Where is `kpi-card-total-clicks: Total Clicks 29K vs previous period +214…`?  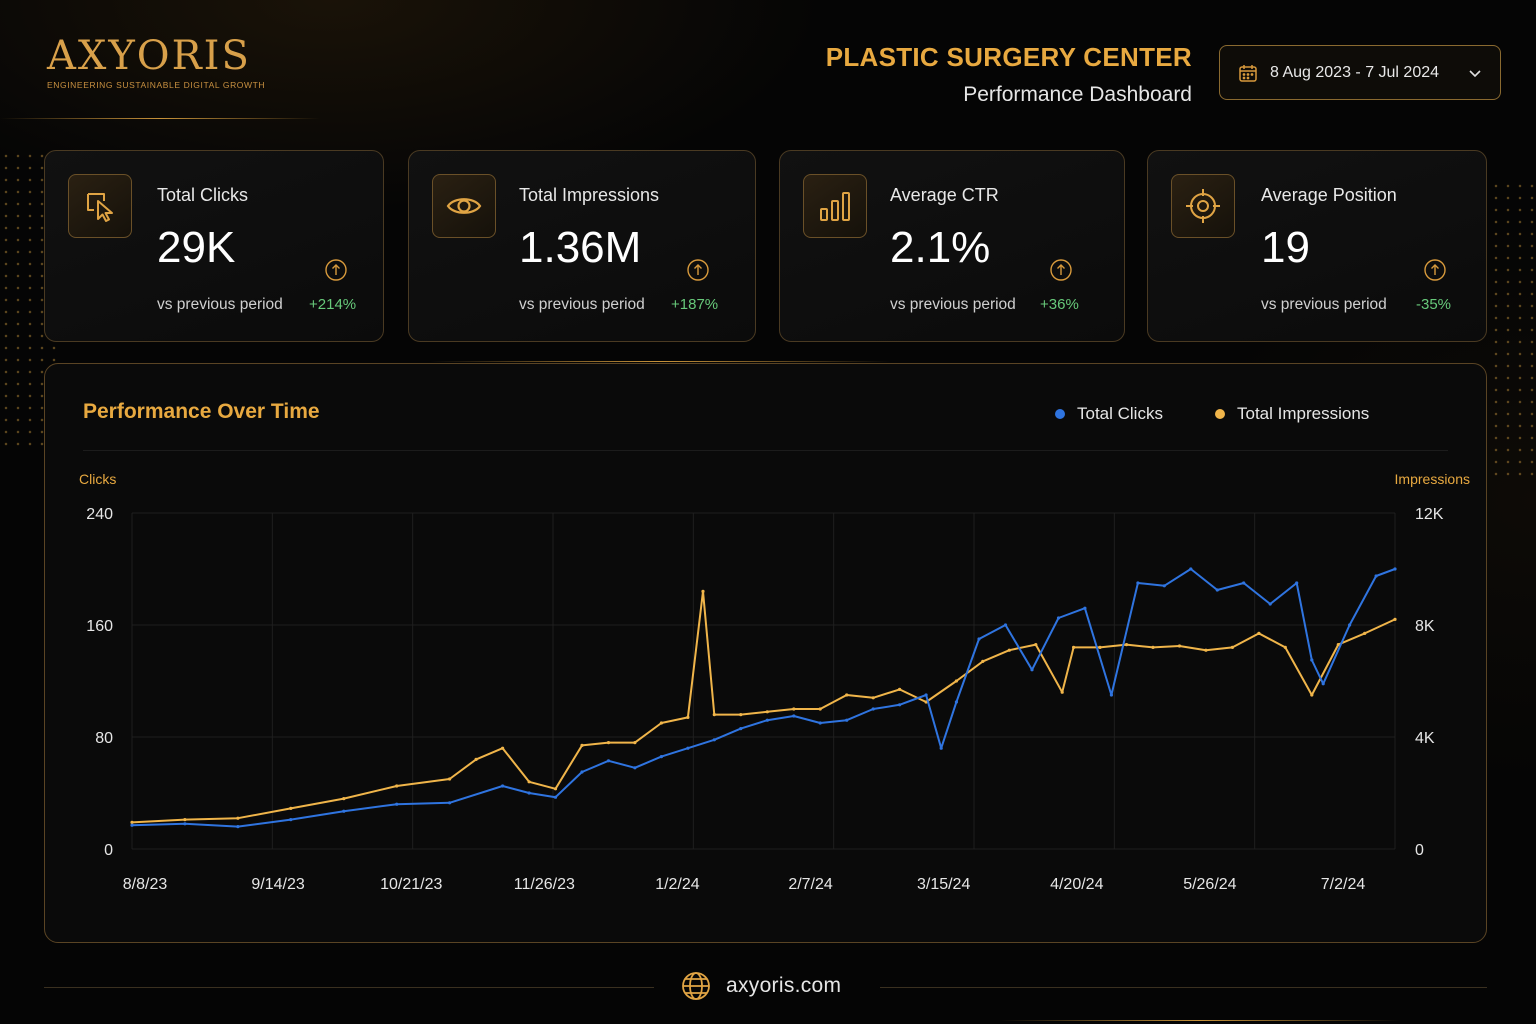
kpi-card-total-clicks: Total Clicks 29K vs previous period +214… is located at coordinates (214, 246).